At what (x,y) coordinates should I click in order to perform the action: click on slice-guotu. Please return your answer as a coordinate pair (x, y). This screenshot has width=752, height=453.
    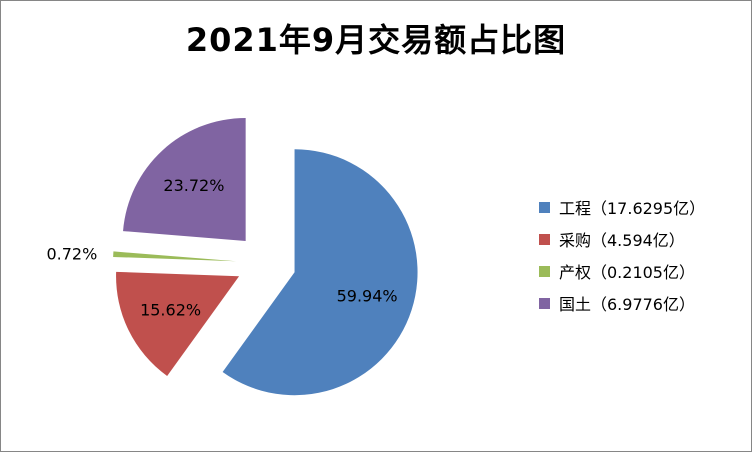
    Looking at the image, I should click on (184, 179).